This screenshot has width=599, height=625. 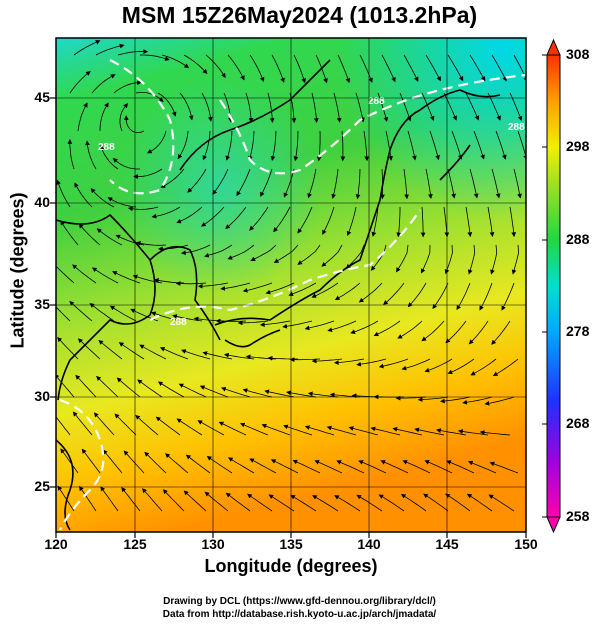 What do you see at coordinates (578, 239) in the screenshot?
I see `colorbar-tick-label: 288` at bounding box center [578, 239].